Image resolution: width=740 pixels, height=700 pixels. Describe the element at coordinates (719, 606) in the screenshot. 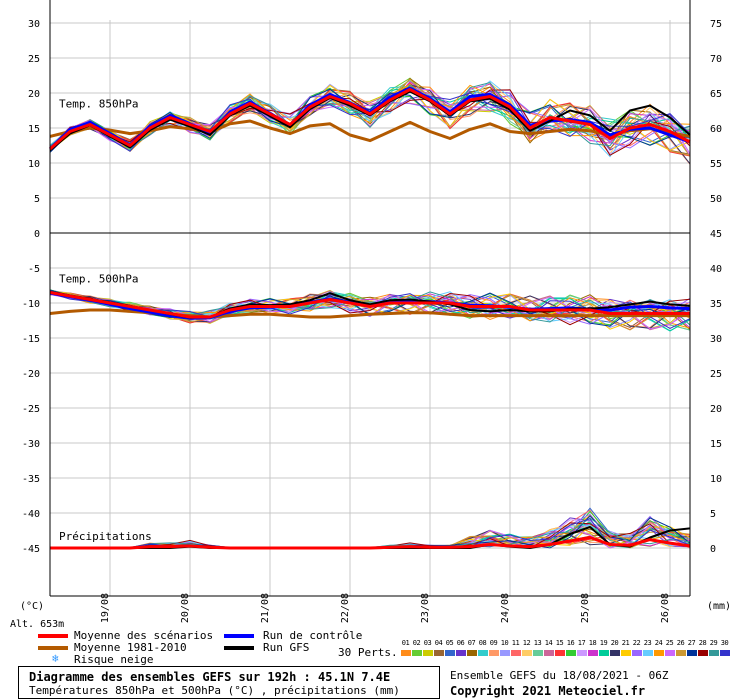

I see `right-unit-label: (mm)` at that location.